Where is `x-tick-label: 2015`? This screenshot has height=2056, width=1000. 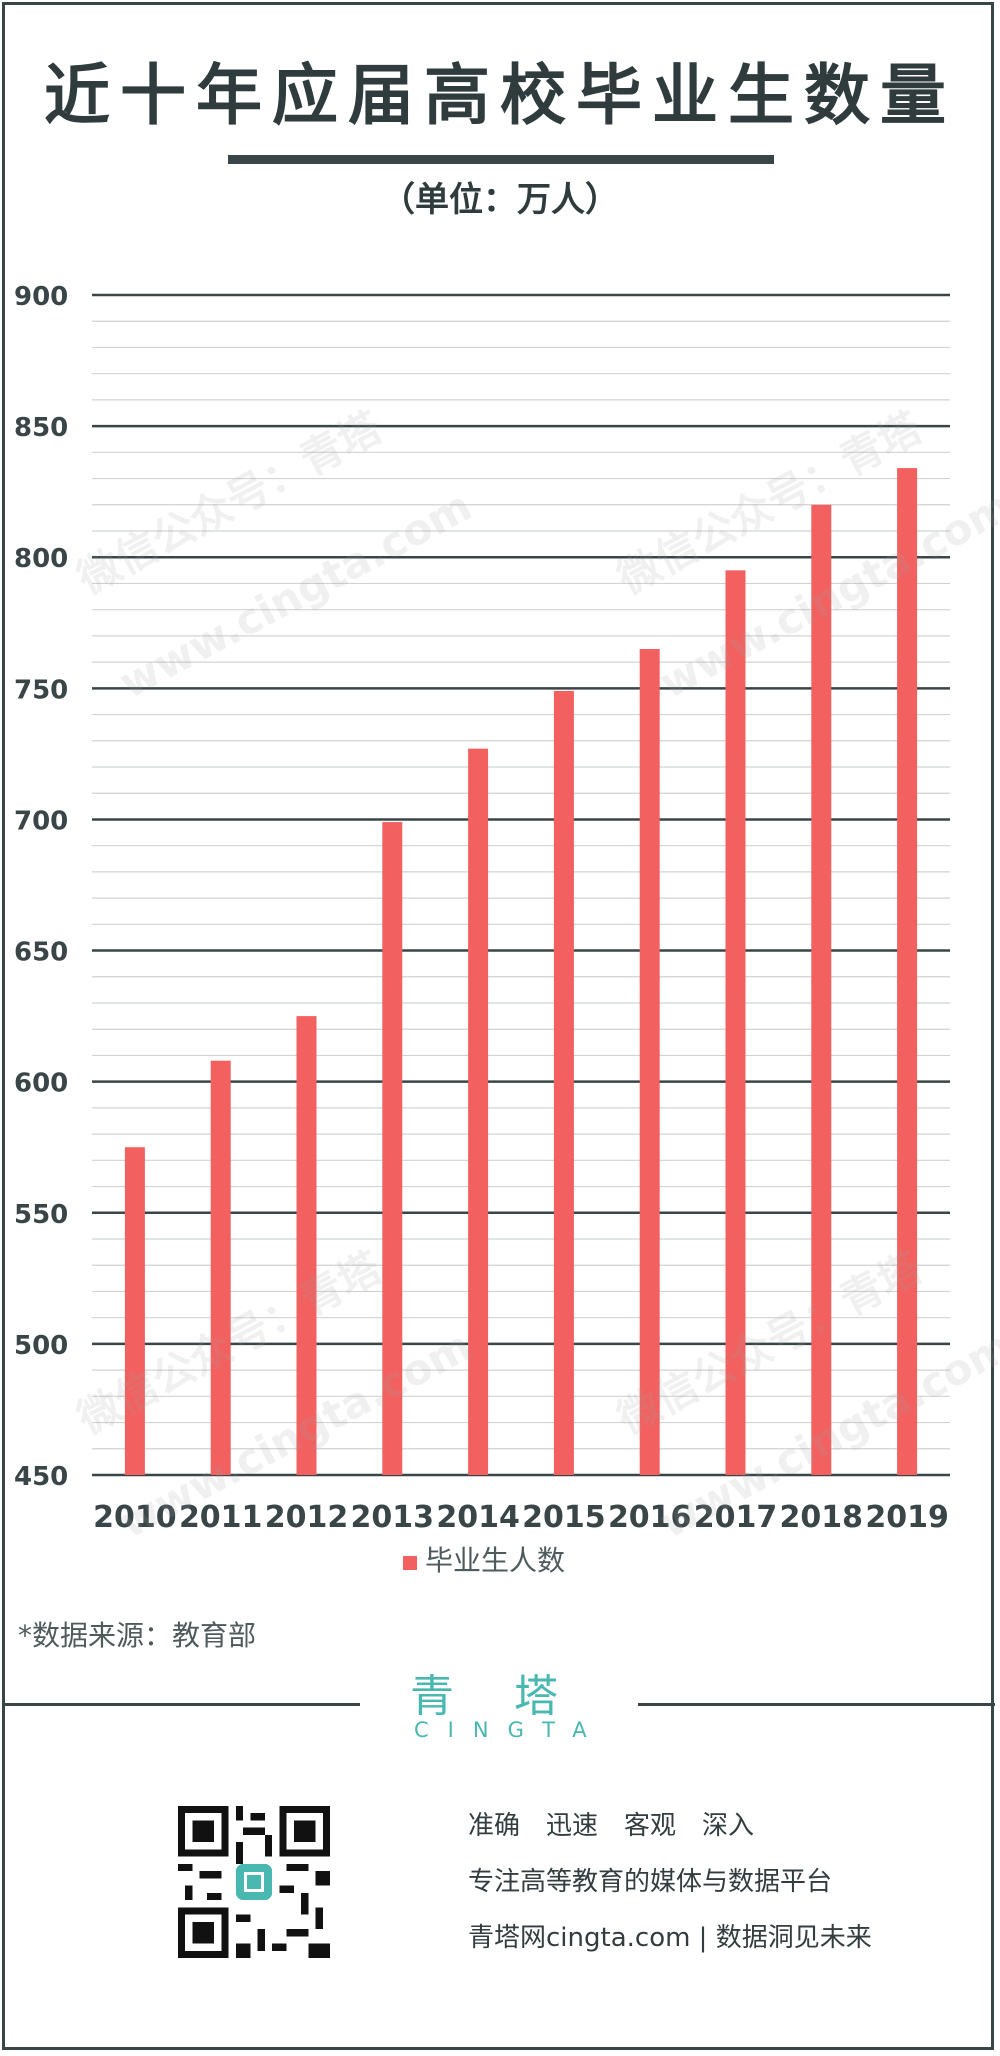 x-tick-label: 2015 is located at coordinates (564, 1517).